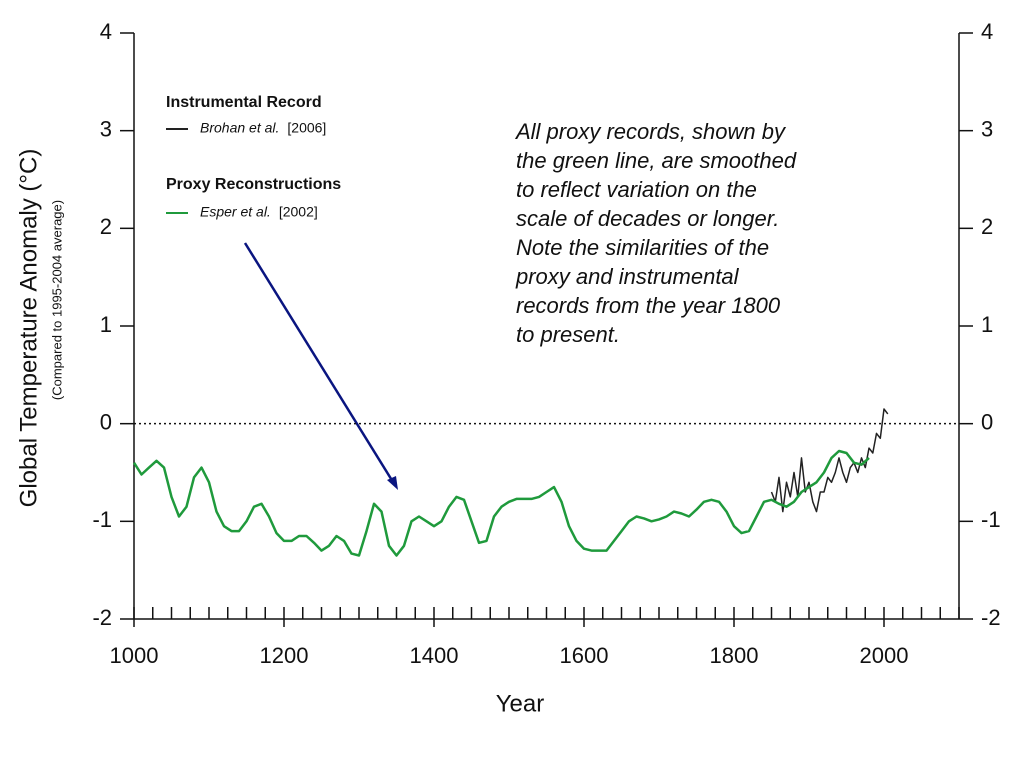  Describe the element at coordinates (650, 131) in the screenshot. I see `annotation: All proxy records, shown by` at that location.